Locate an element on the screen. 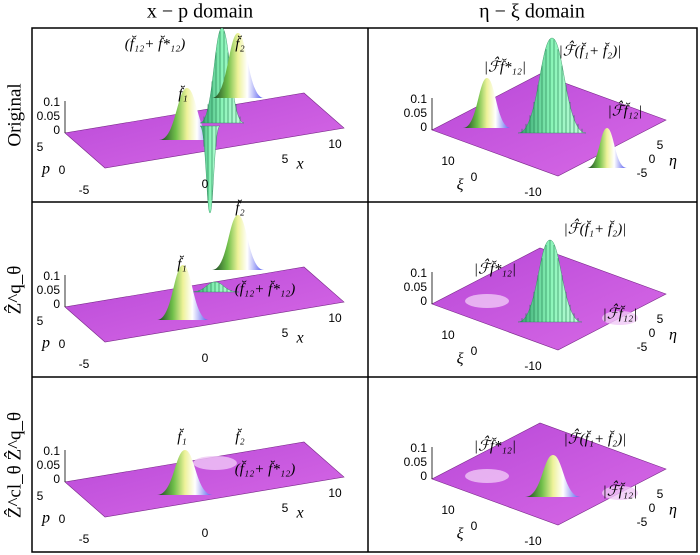 This screenshot has height=555, width=700. row-label: Ẑ^q_θ is located at coordinates (14, 290).